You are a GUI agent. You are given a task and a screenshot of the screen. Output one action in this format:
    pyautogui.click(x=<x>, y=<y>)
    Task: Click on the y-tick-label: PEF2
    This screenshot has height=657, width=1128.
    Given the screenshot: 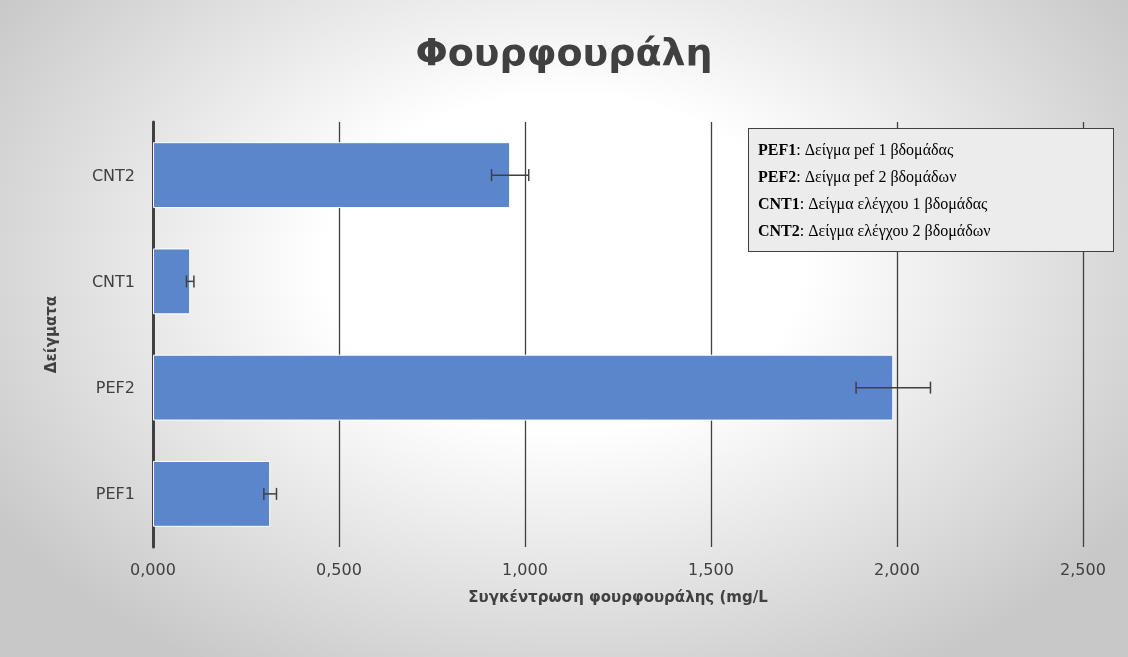 What is the action you would take?
    pyautogui.click(x=115, y=388)
    